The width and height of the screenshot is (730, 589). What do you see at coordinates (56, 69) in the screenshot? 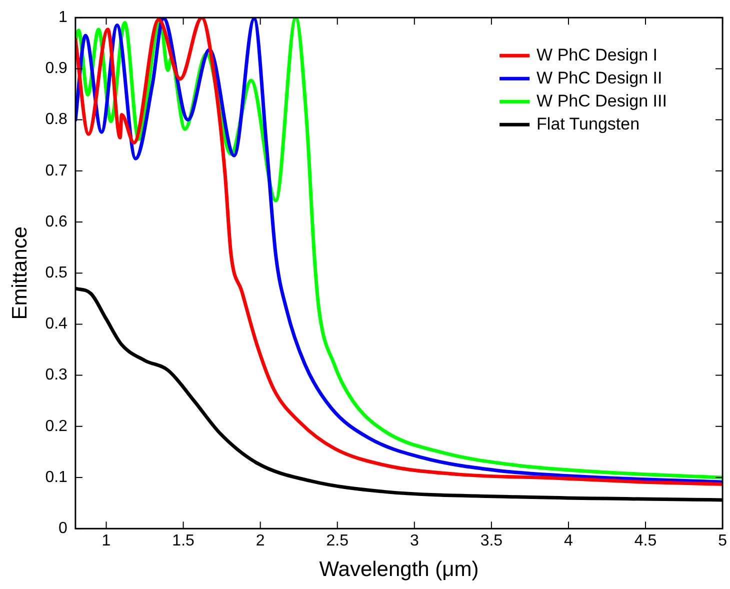
I see `y-tick-label: 0.9` at bounding box center [56, 69].